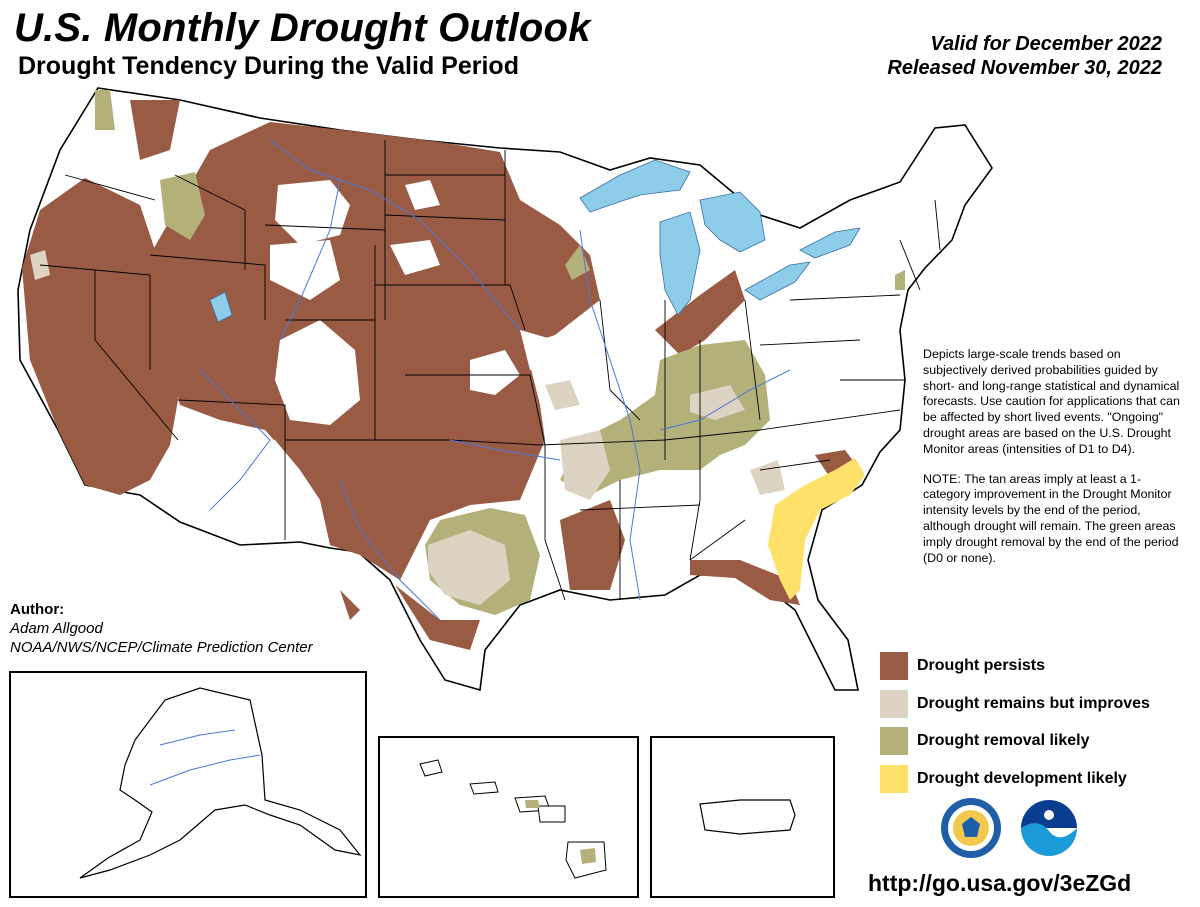 The width and height of the screenshot is (1200, 907). Describe the element at coordinates (894, 666) in the screenshot. I see `legend-swatch-persists` at that location.